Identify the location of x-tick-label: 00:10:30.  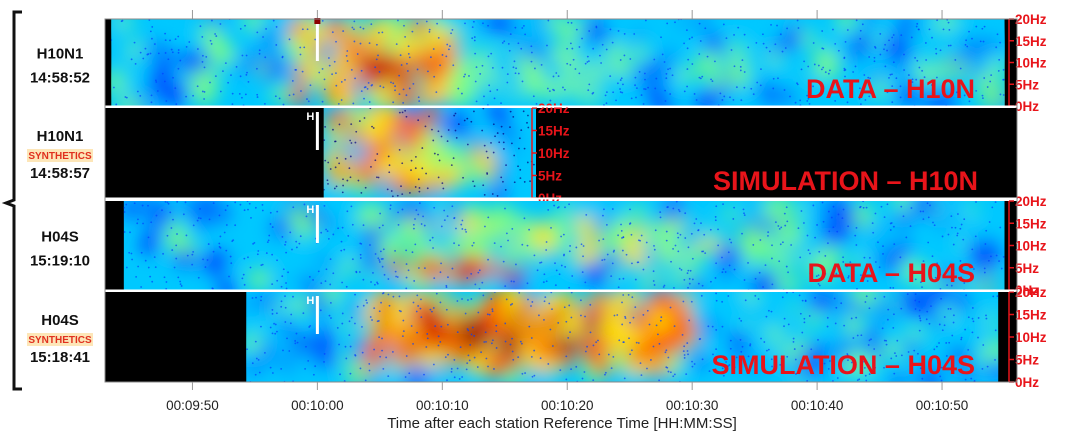
(692, 405).